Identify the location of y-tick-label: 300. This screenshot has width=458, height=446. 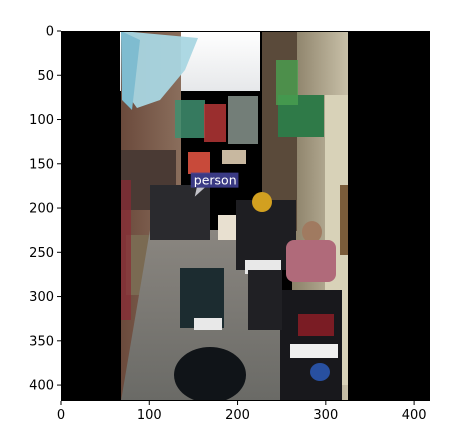
(41, 297).